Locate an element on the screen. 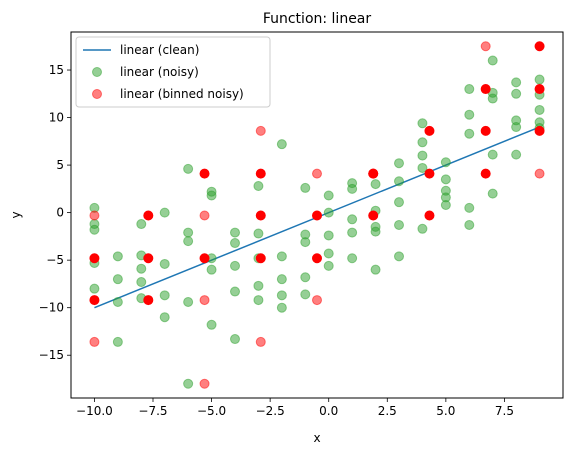  y-tick-label: 10 is located at coordinates (56, 118).